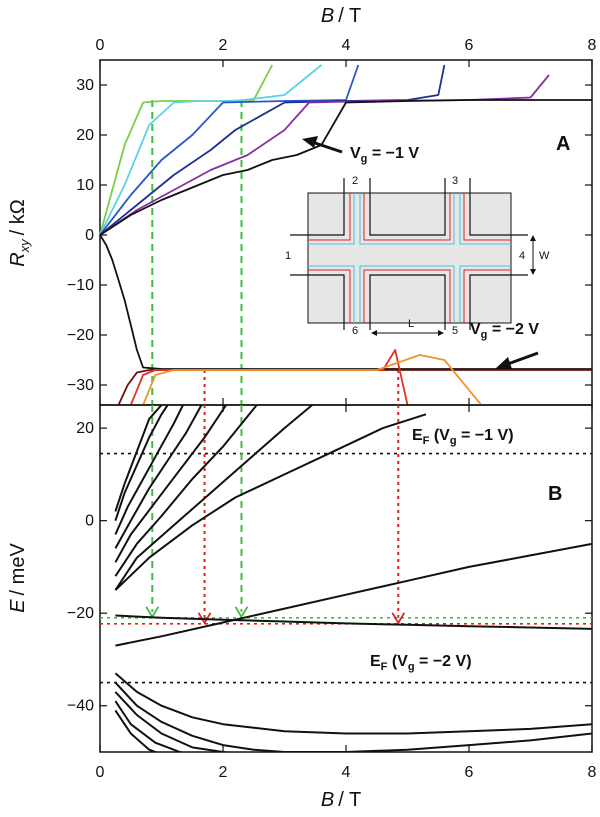 This screenshot has height=817, width=600. Describe the element at coordinates (544, 256) in the screenshot. I see `width-label: W` at that location.